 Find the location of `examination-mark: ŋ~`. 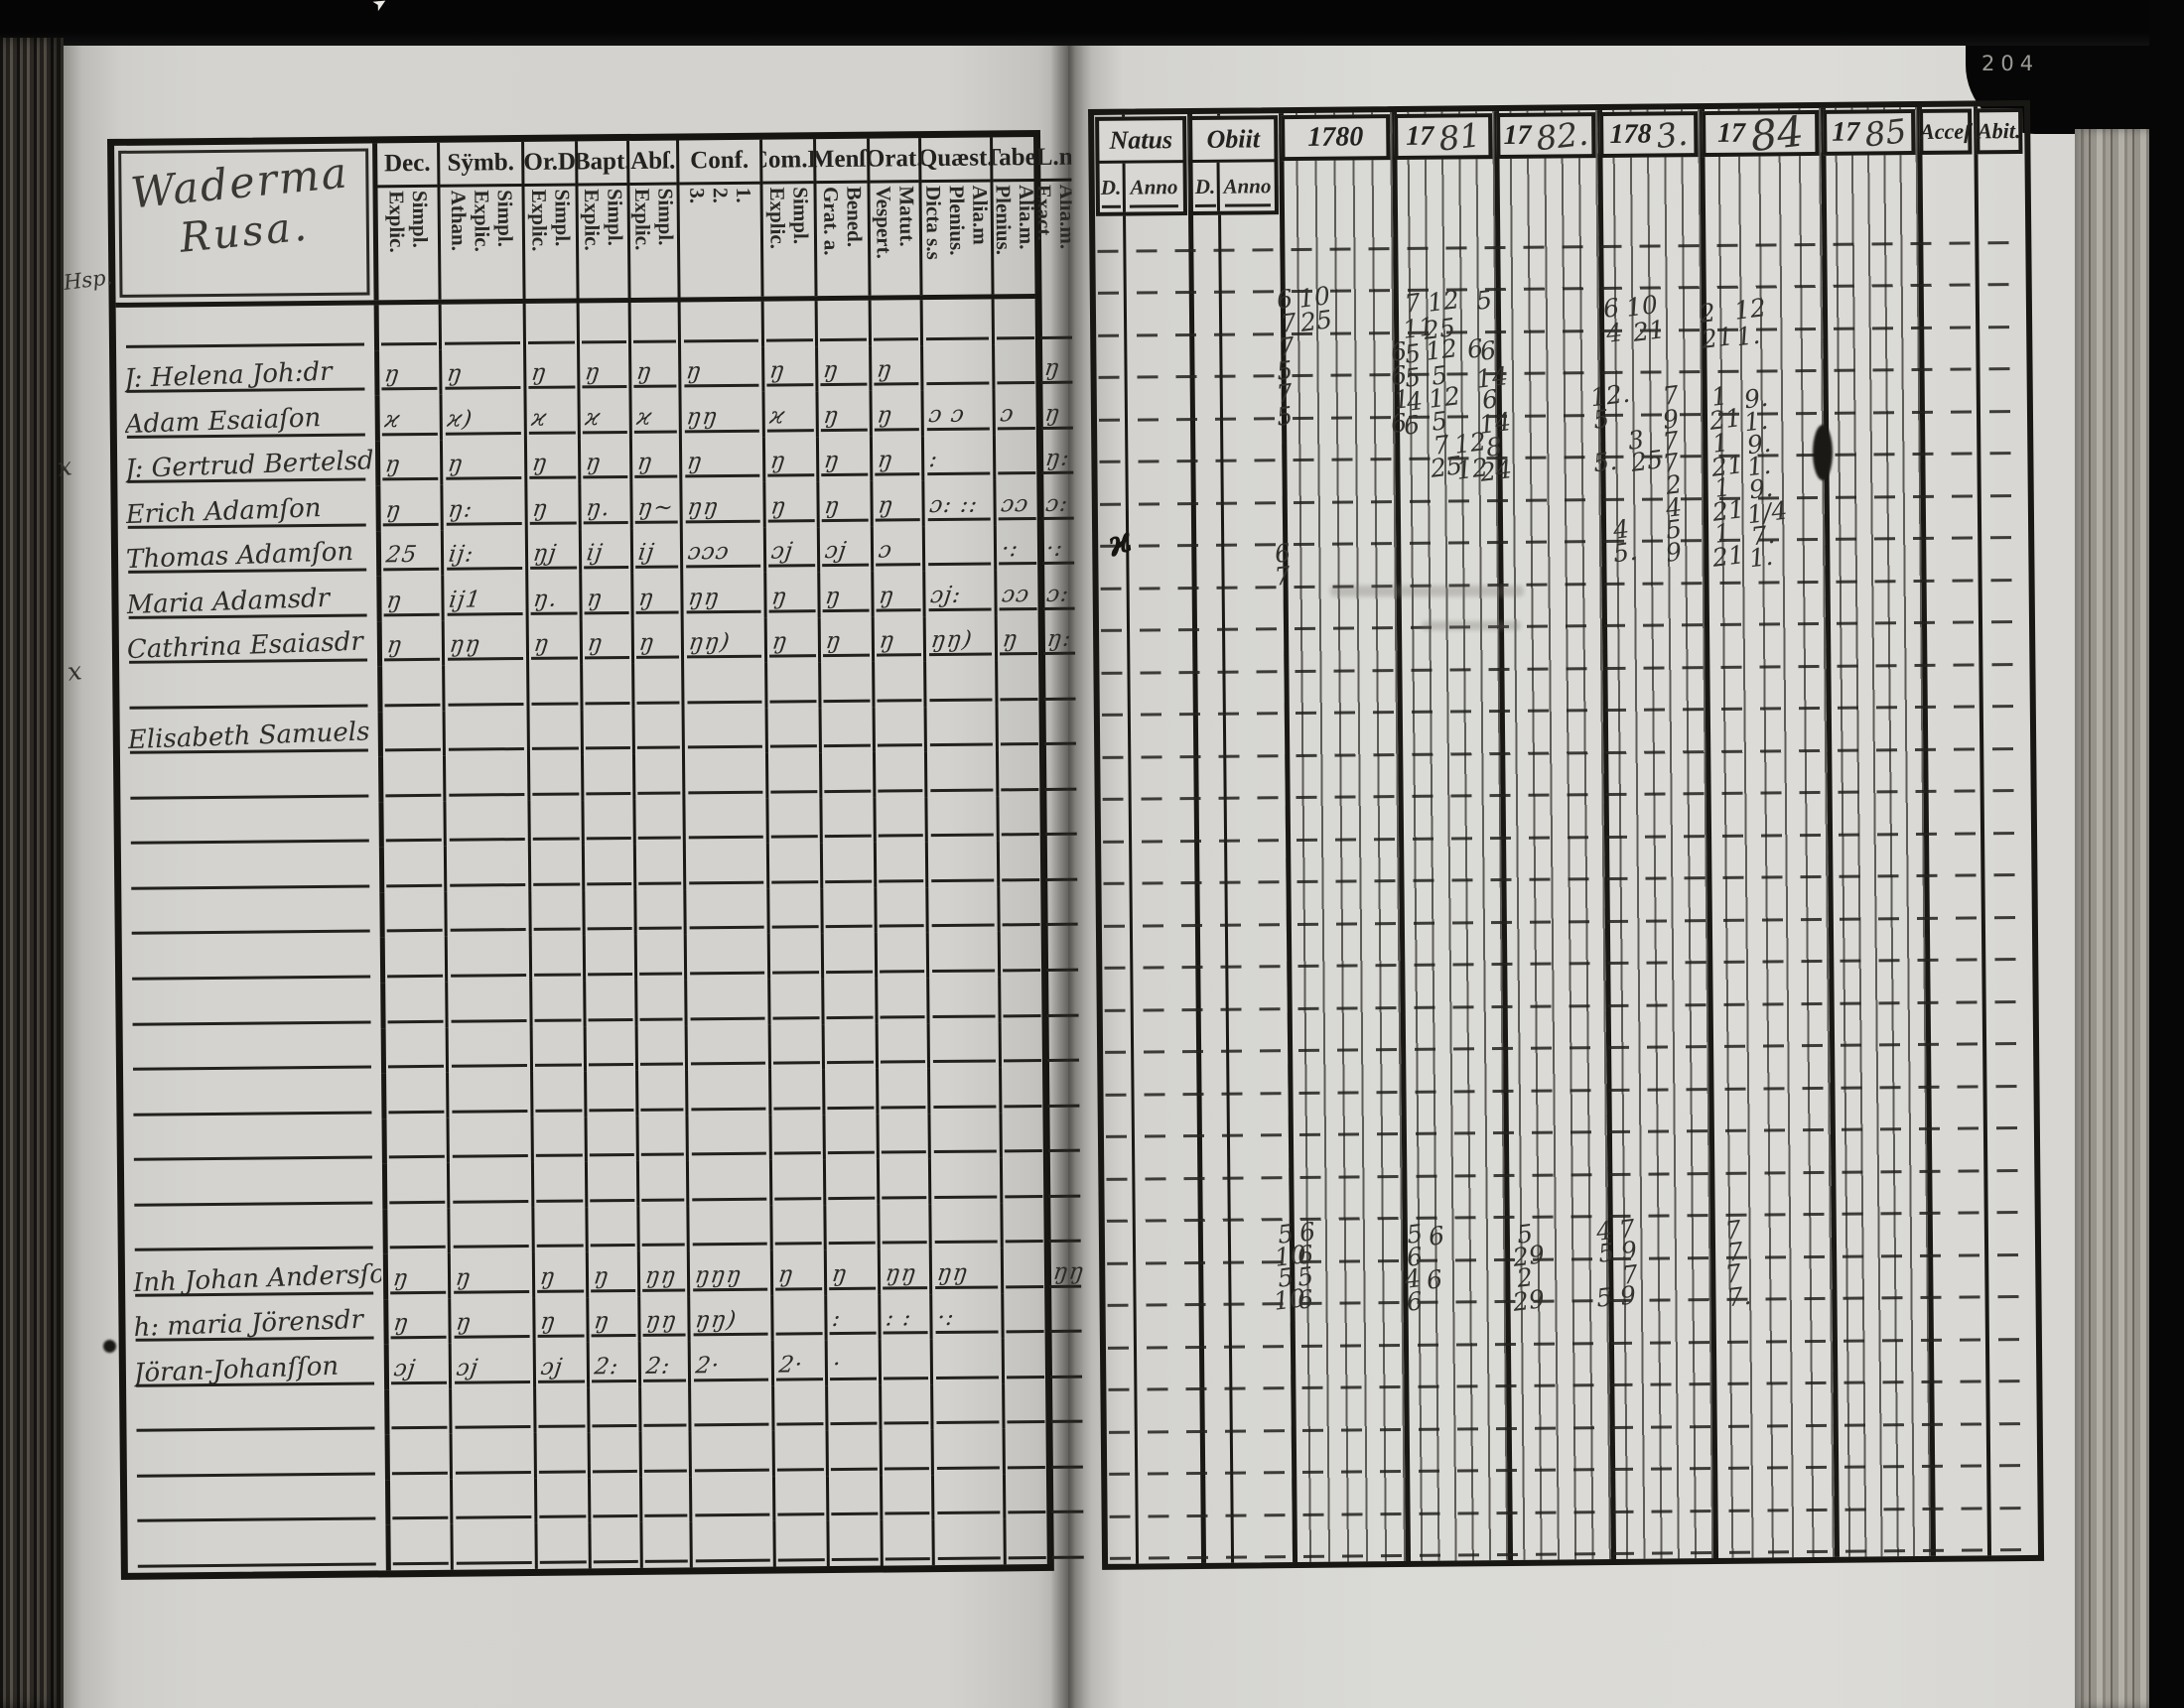

examination-mark: ŋ~ is located at coordinates (655, 508).